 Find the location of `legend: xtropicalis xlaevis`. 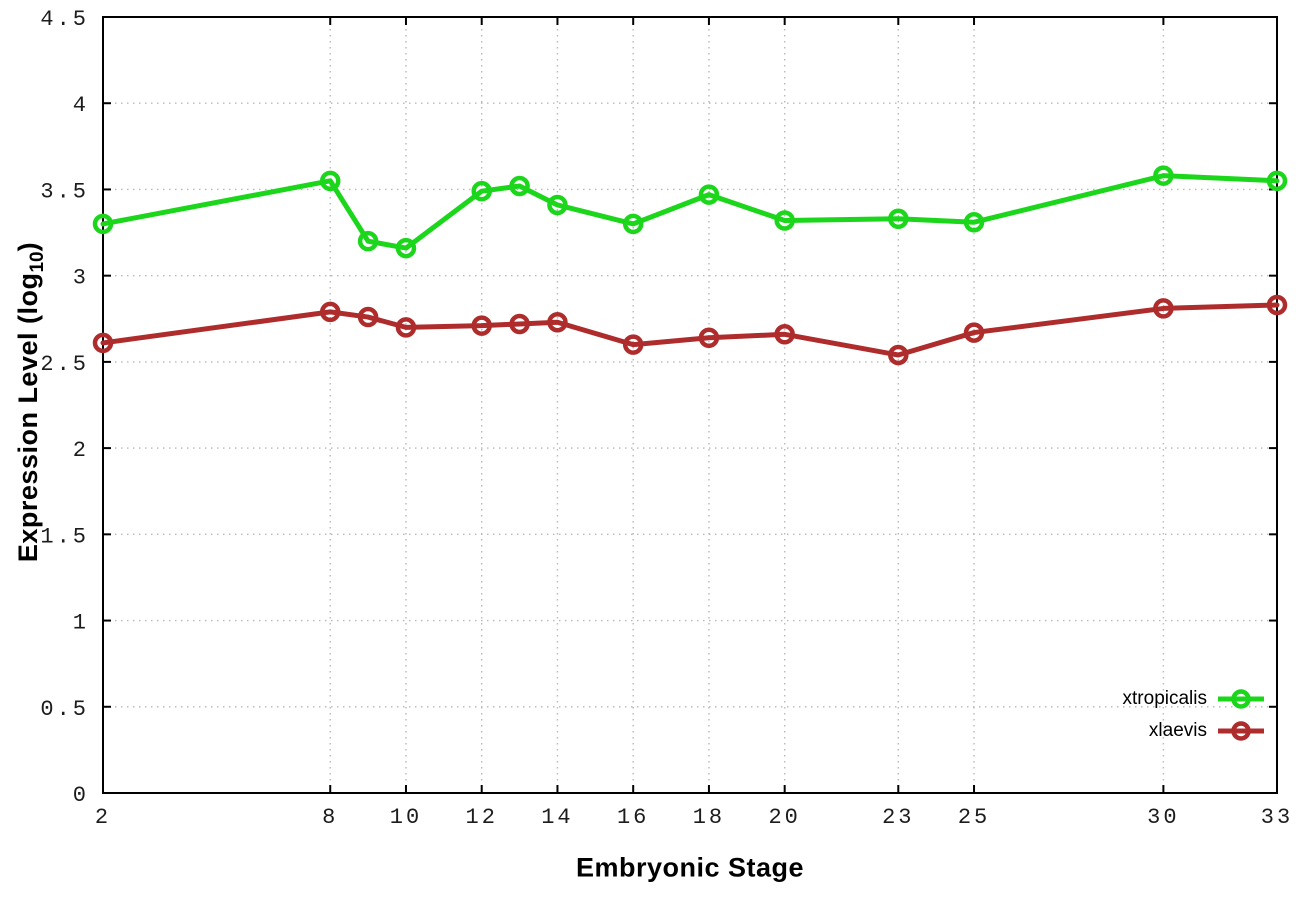

legend: xtropicalis xlaevis is located at coordinates (1194, 715).